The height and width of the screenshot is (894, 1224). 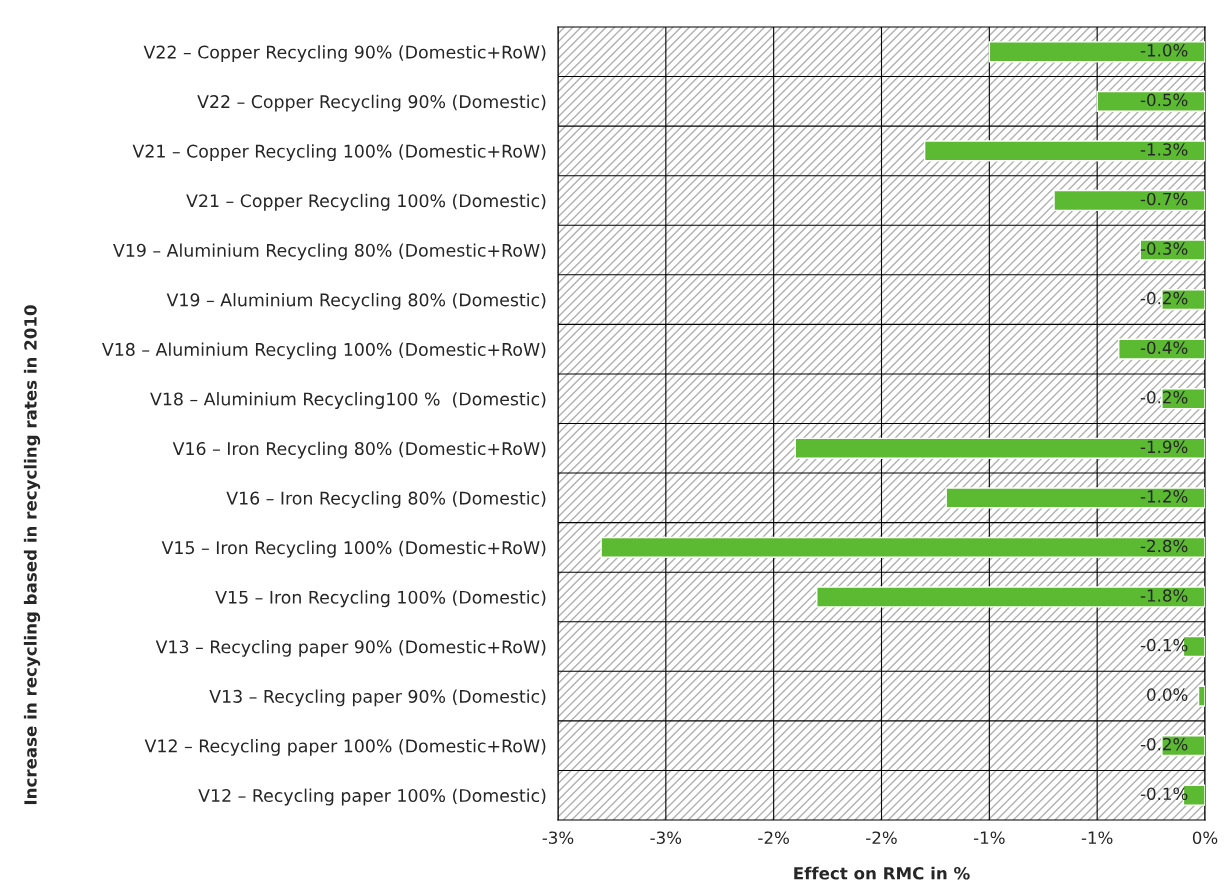 What do you see at coordinates (1164, 595) in the screenshot?
I see `data-label: -1.8%` at bounding box center [1164, 595].